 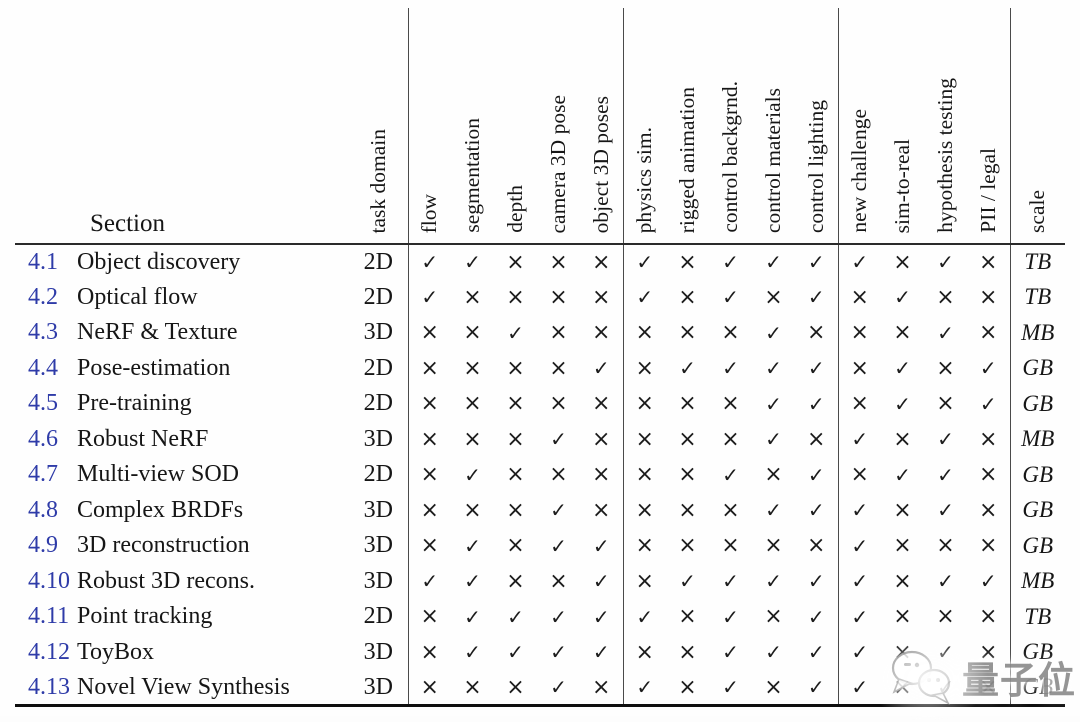 What do you see at coordinates (183, 686) in the screenshot?
I see `section-title: Novel View Synthesis` at bounding box center [183, 686].